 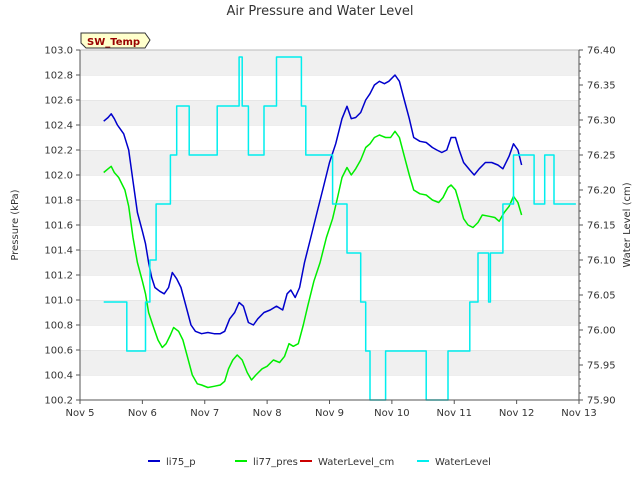 I want to click on y-tick-label: 102.0, so click(x=58, y=176).